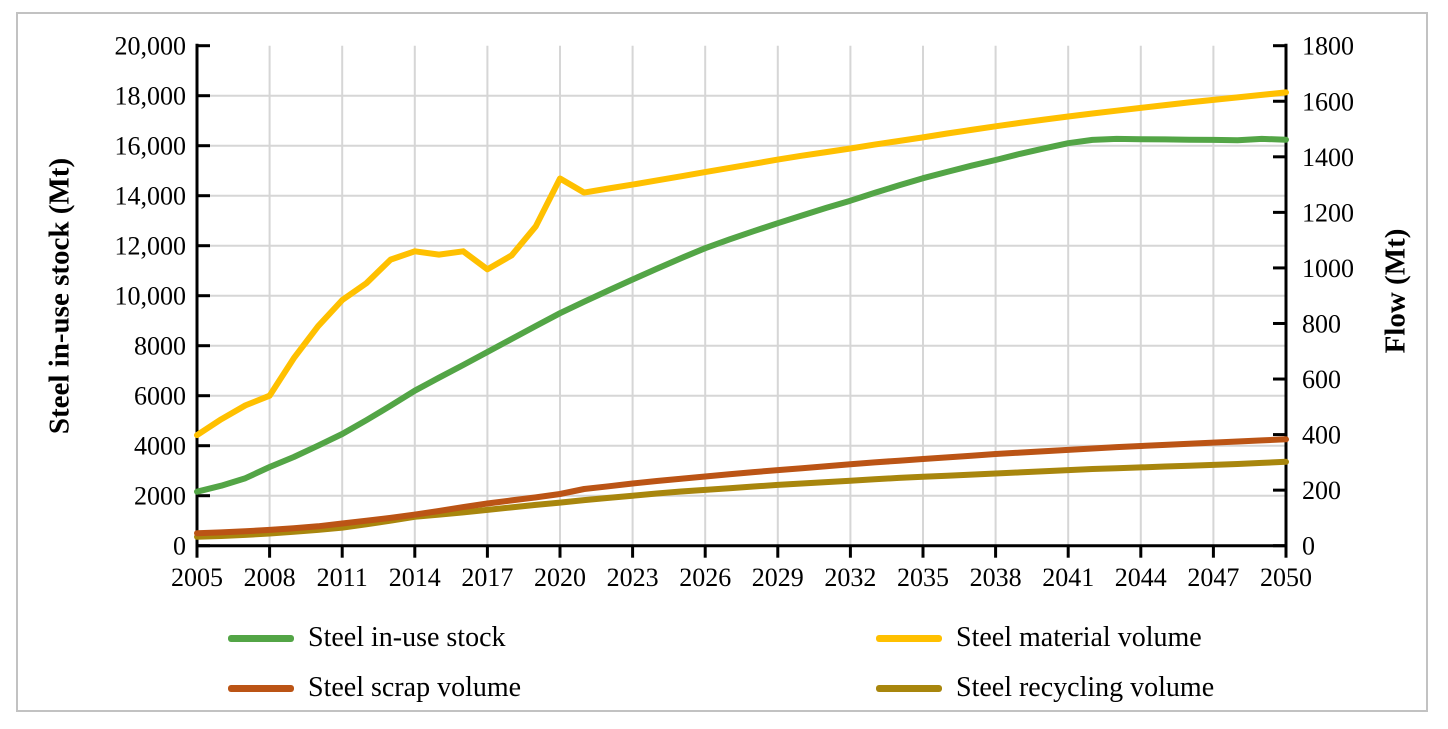  Describe the element at coordinates (59, 296) in the screenshot. I see `left-axis-title: Steel in-use stock (Mt)` at that location.